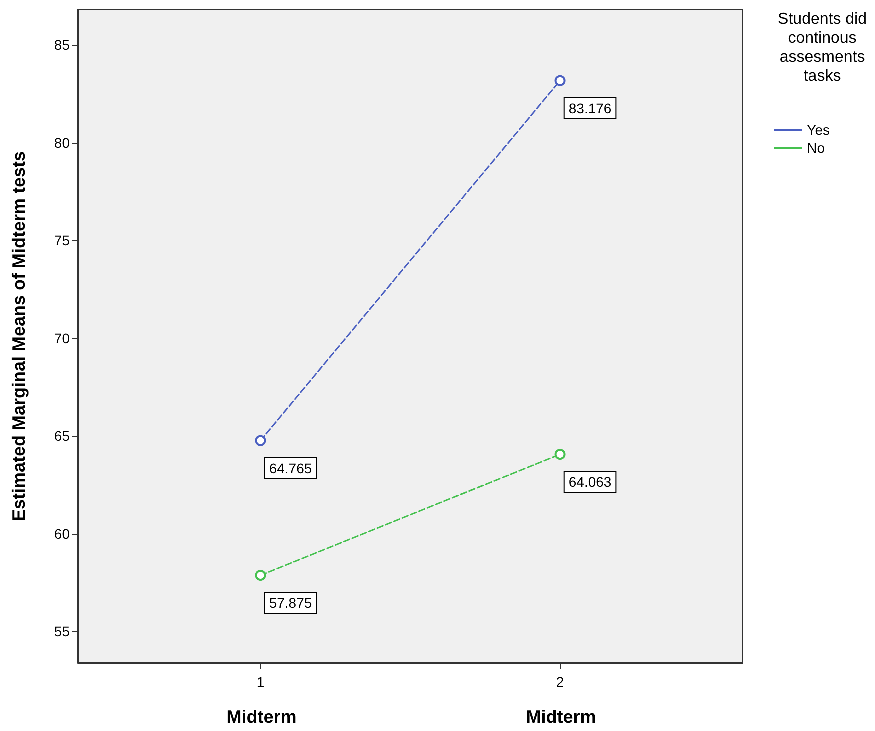  I want to click on y-tick-label: 55, so click(62, 632).